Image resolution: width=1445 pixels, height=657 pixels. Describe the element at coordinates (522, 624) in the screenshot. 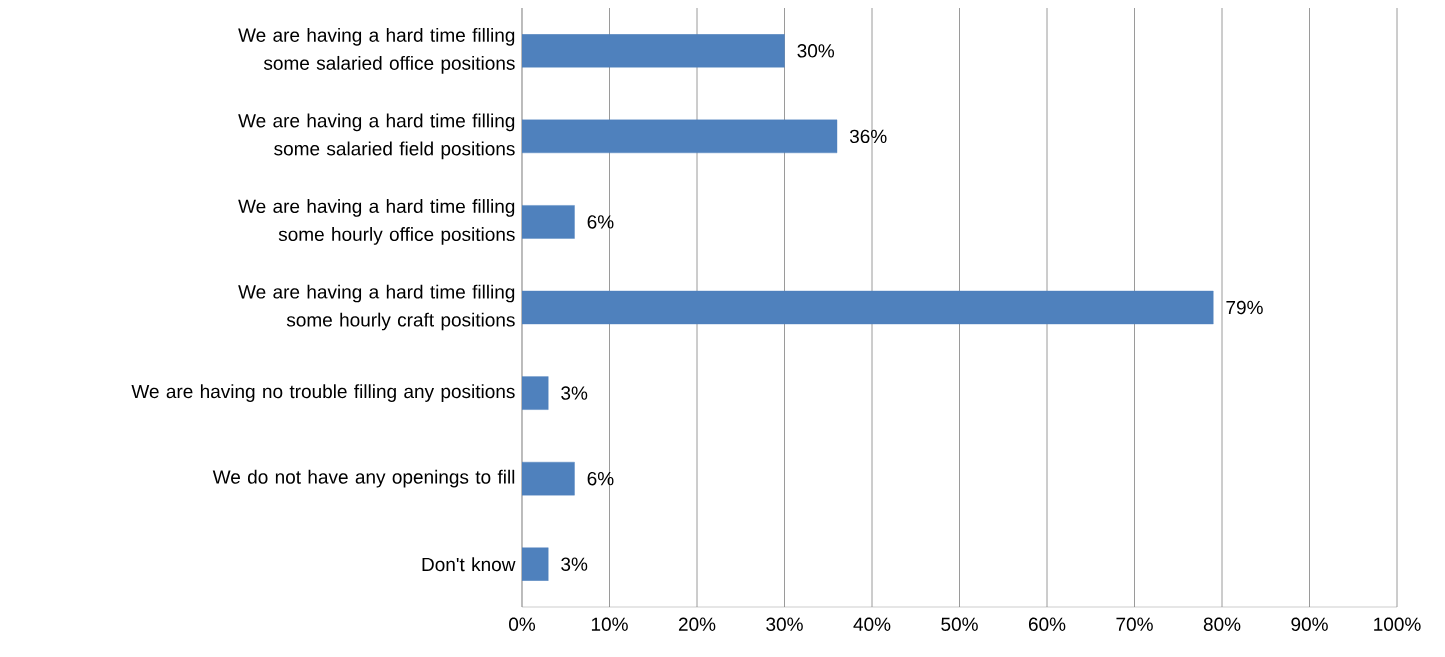

I see `x-tick-label: 0%` at that location.